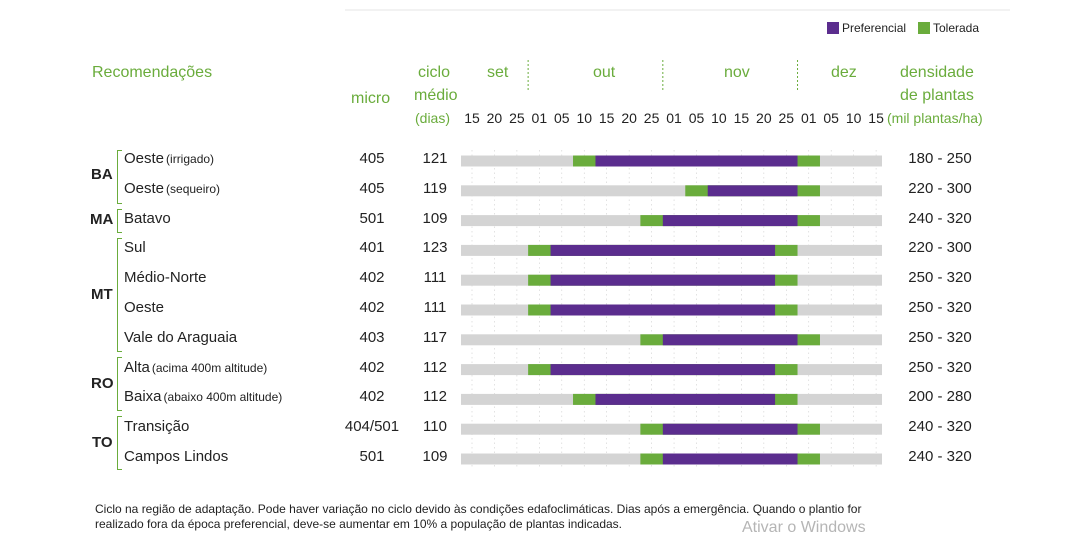 Image resolution: width=1071 pixels, height=539 pixels. What do you see at coordinates (924, 28) in the screenshot?
I see `legend-swatch-tolerated` at bounding box center [924, 28].